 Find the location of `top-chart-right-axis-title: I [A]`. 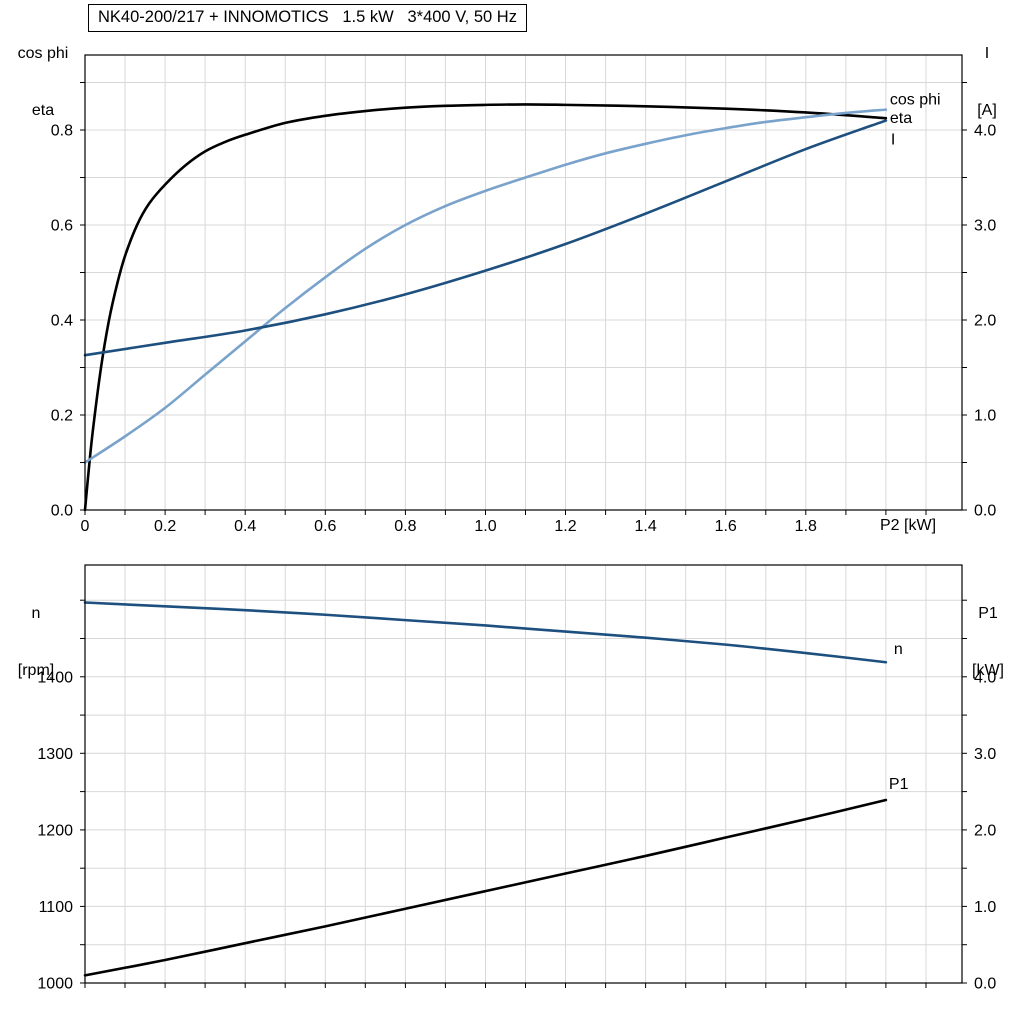

top-chart-right-axis-title: I [A] is located at coordinates (987, 82).